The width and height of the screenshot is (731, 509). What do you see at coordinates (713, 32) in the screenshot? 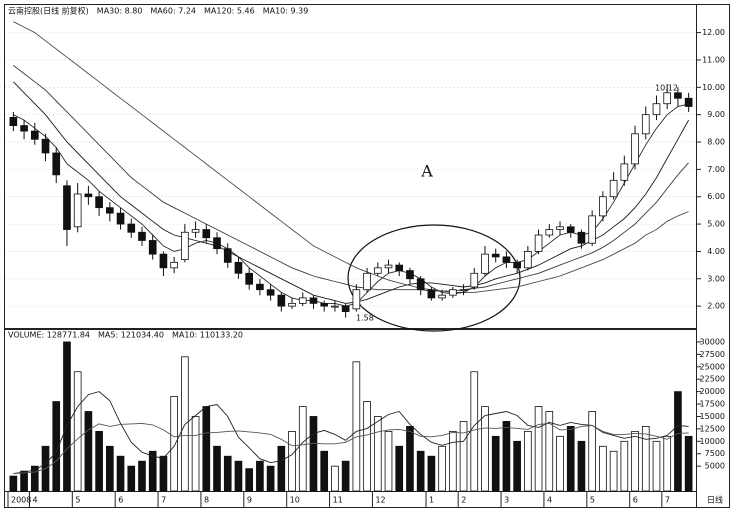
I see `y-tick-label: 12.00` at bounding box center [713, 32].